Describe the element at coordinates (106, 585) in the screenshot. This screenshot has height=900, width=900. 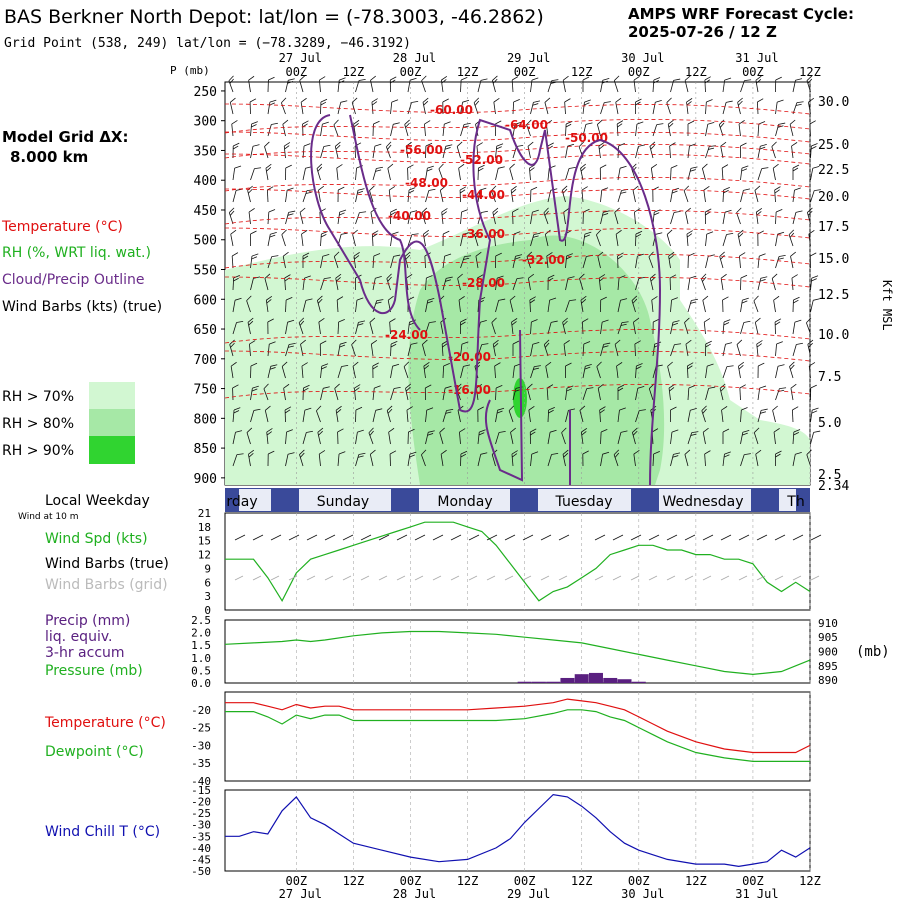
I see `wind-legend-grid: Wind Barbs (grid)` at that location.